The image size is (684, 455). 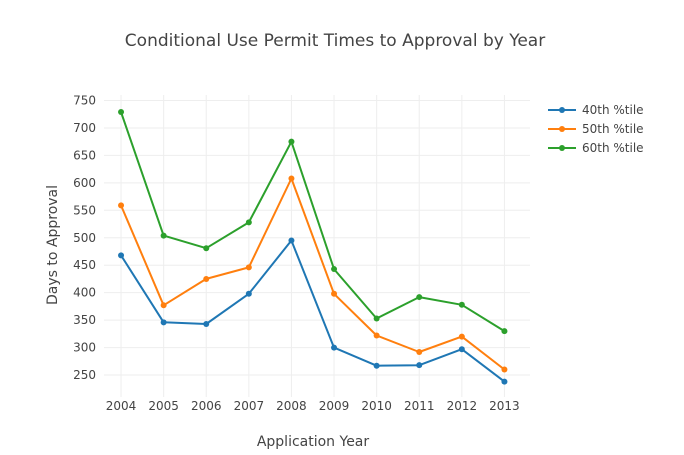 What do you see at coordinates (121, 406) in the screenshot?
I see `x-tick-label: 2004` at bounding box center [121, 406].